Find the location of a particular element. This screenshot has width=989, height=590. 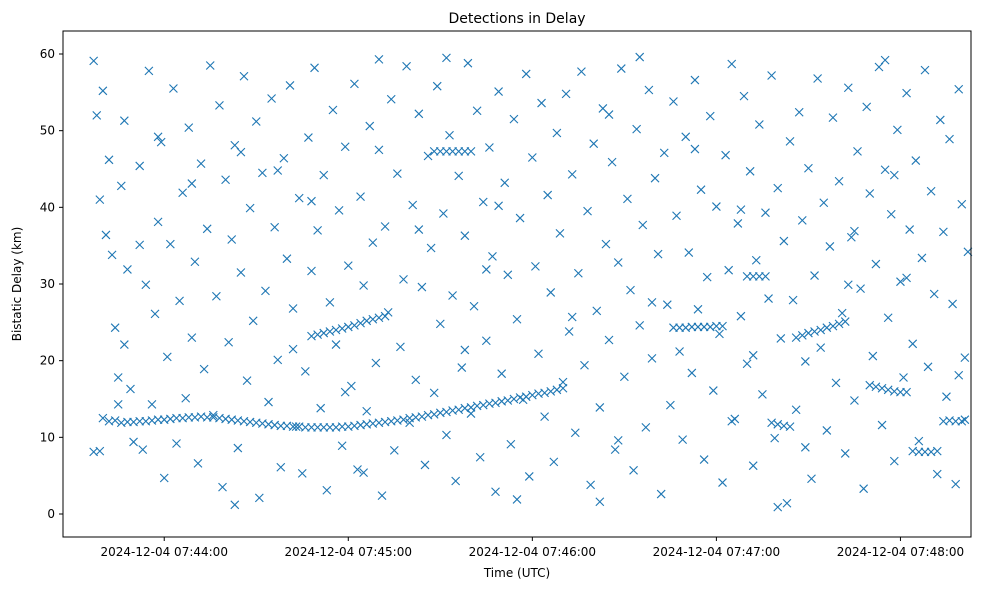

x-tick-label: 2024-12-04 07:47:00 is located at coordinates (716, 552).